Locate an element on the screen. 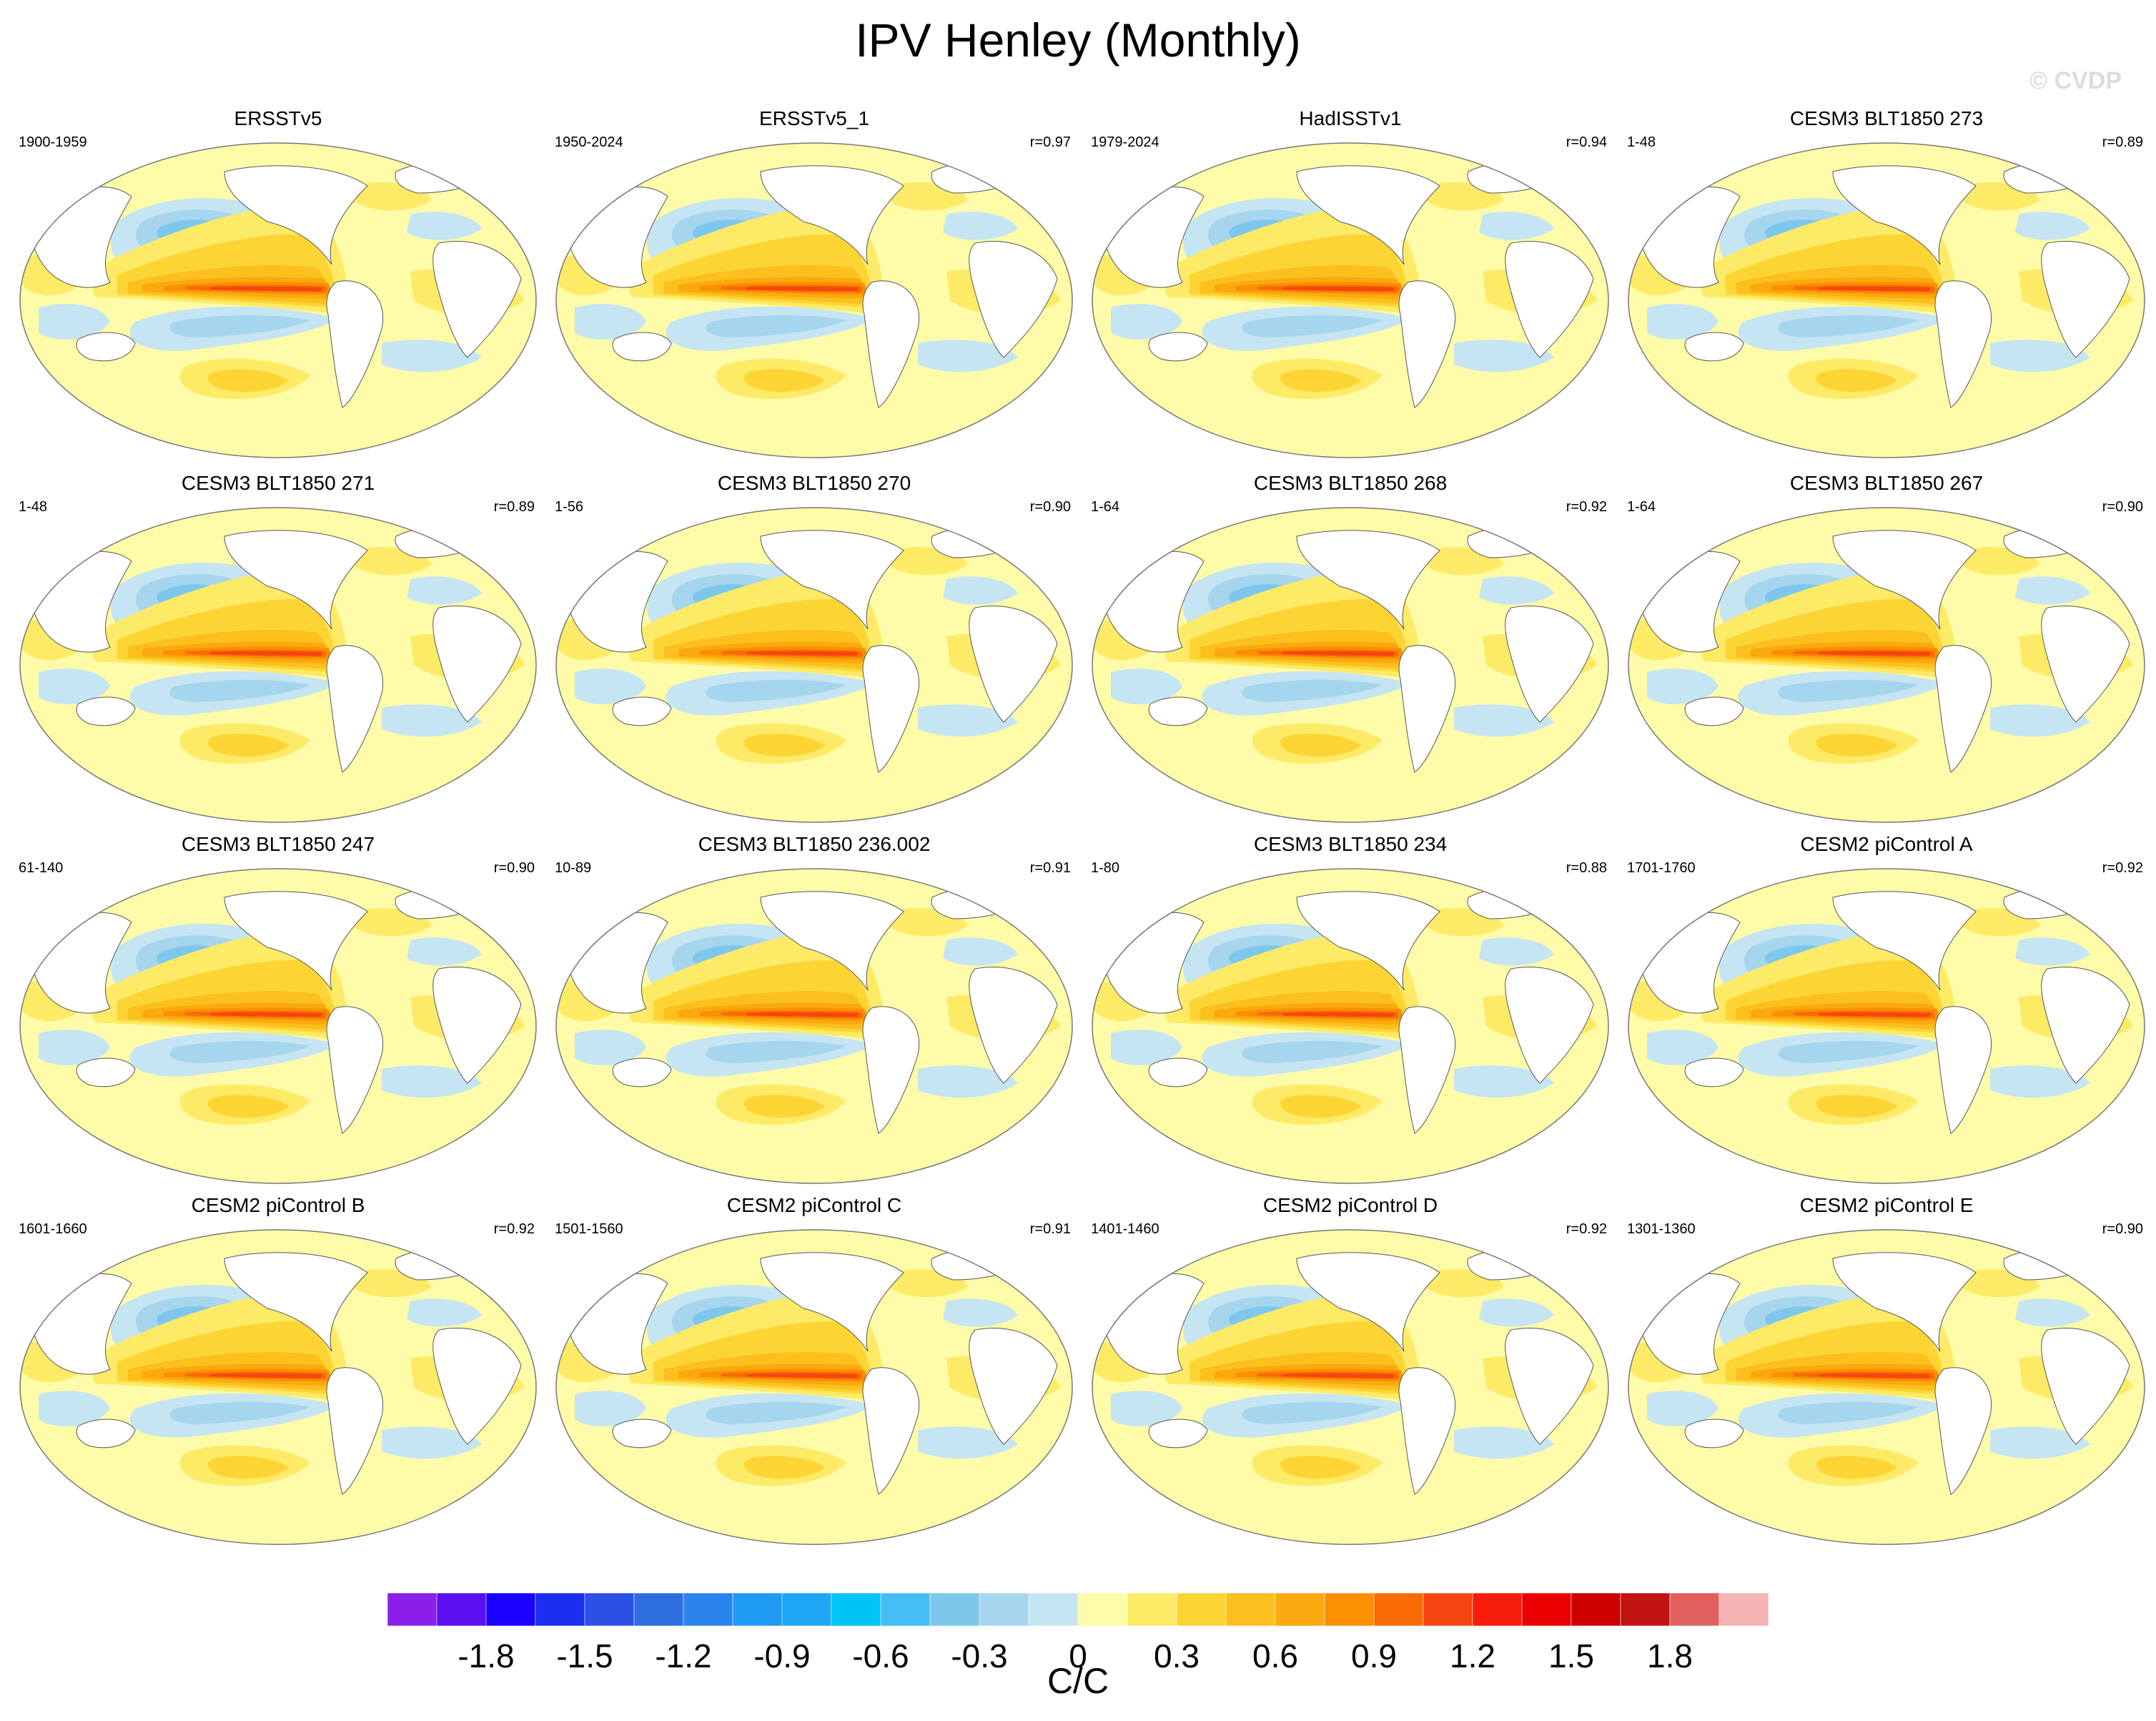 This screenshot has width=2156, height=1721. map-panel: CESM3 BLT1850 247 61-140 r=0.90 is located at coordinates (278, 1012).